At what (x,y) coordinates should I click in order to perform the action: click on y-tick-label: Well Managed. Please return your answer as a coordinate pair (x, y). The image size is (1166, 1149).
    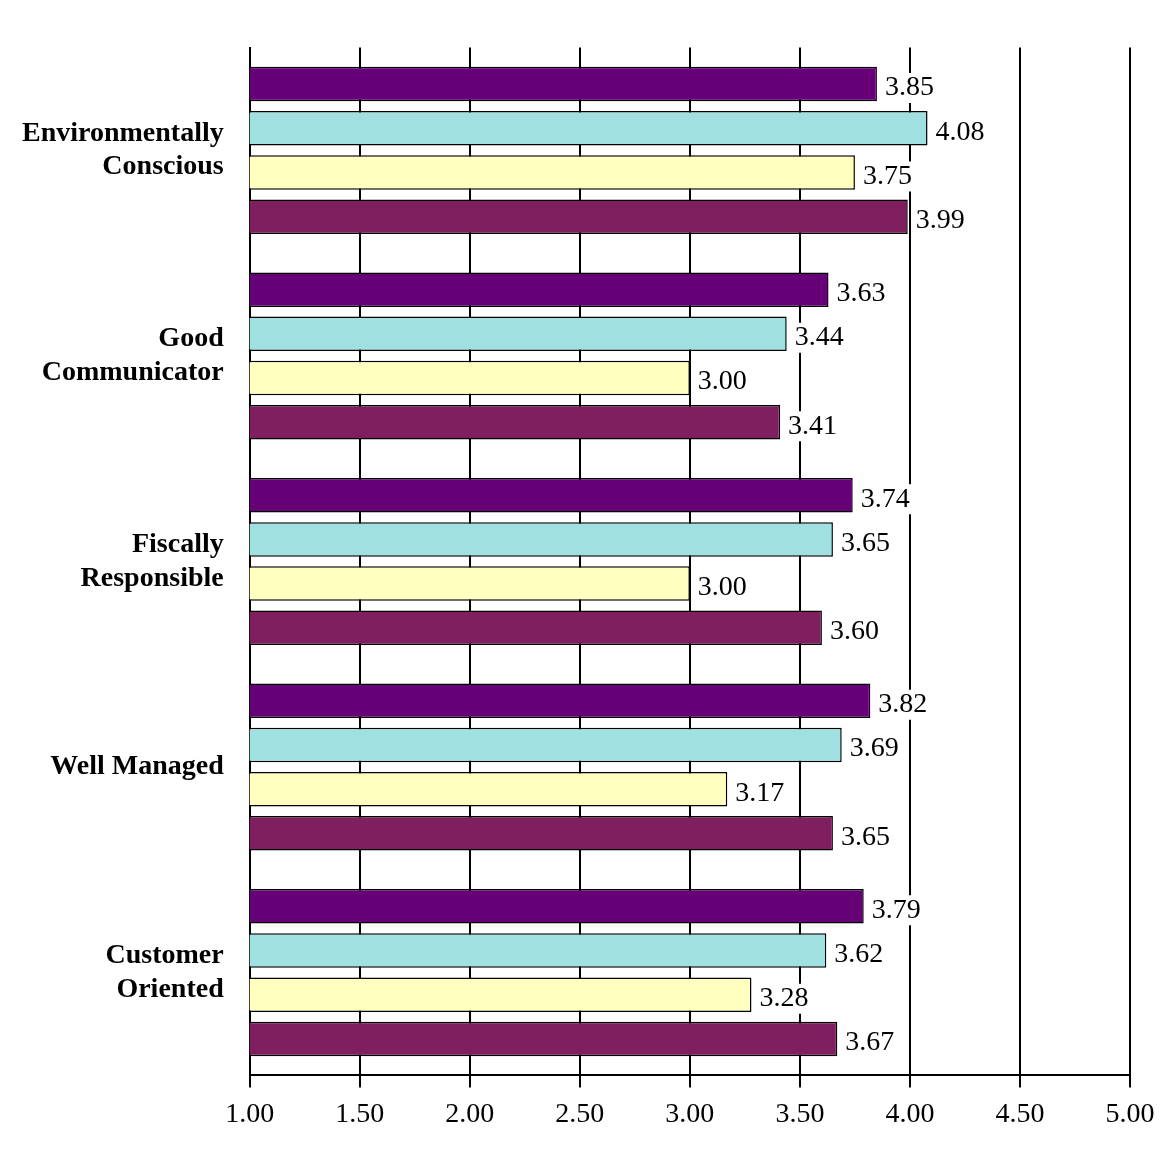
    Looking at the image, I should click on (137, 765).